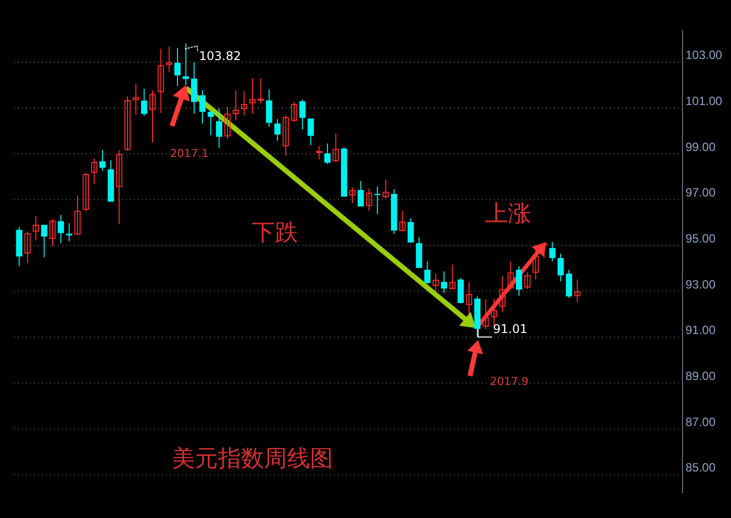 The height and width of the screenshot is (518, 731). What do you see at coordinates (189, 153) in the screenshot?
I see `annotation: 2017.1` at bounding box center [189, 153].